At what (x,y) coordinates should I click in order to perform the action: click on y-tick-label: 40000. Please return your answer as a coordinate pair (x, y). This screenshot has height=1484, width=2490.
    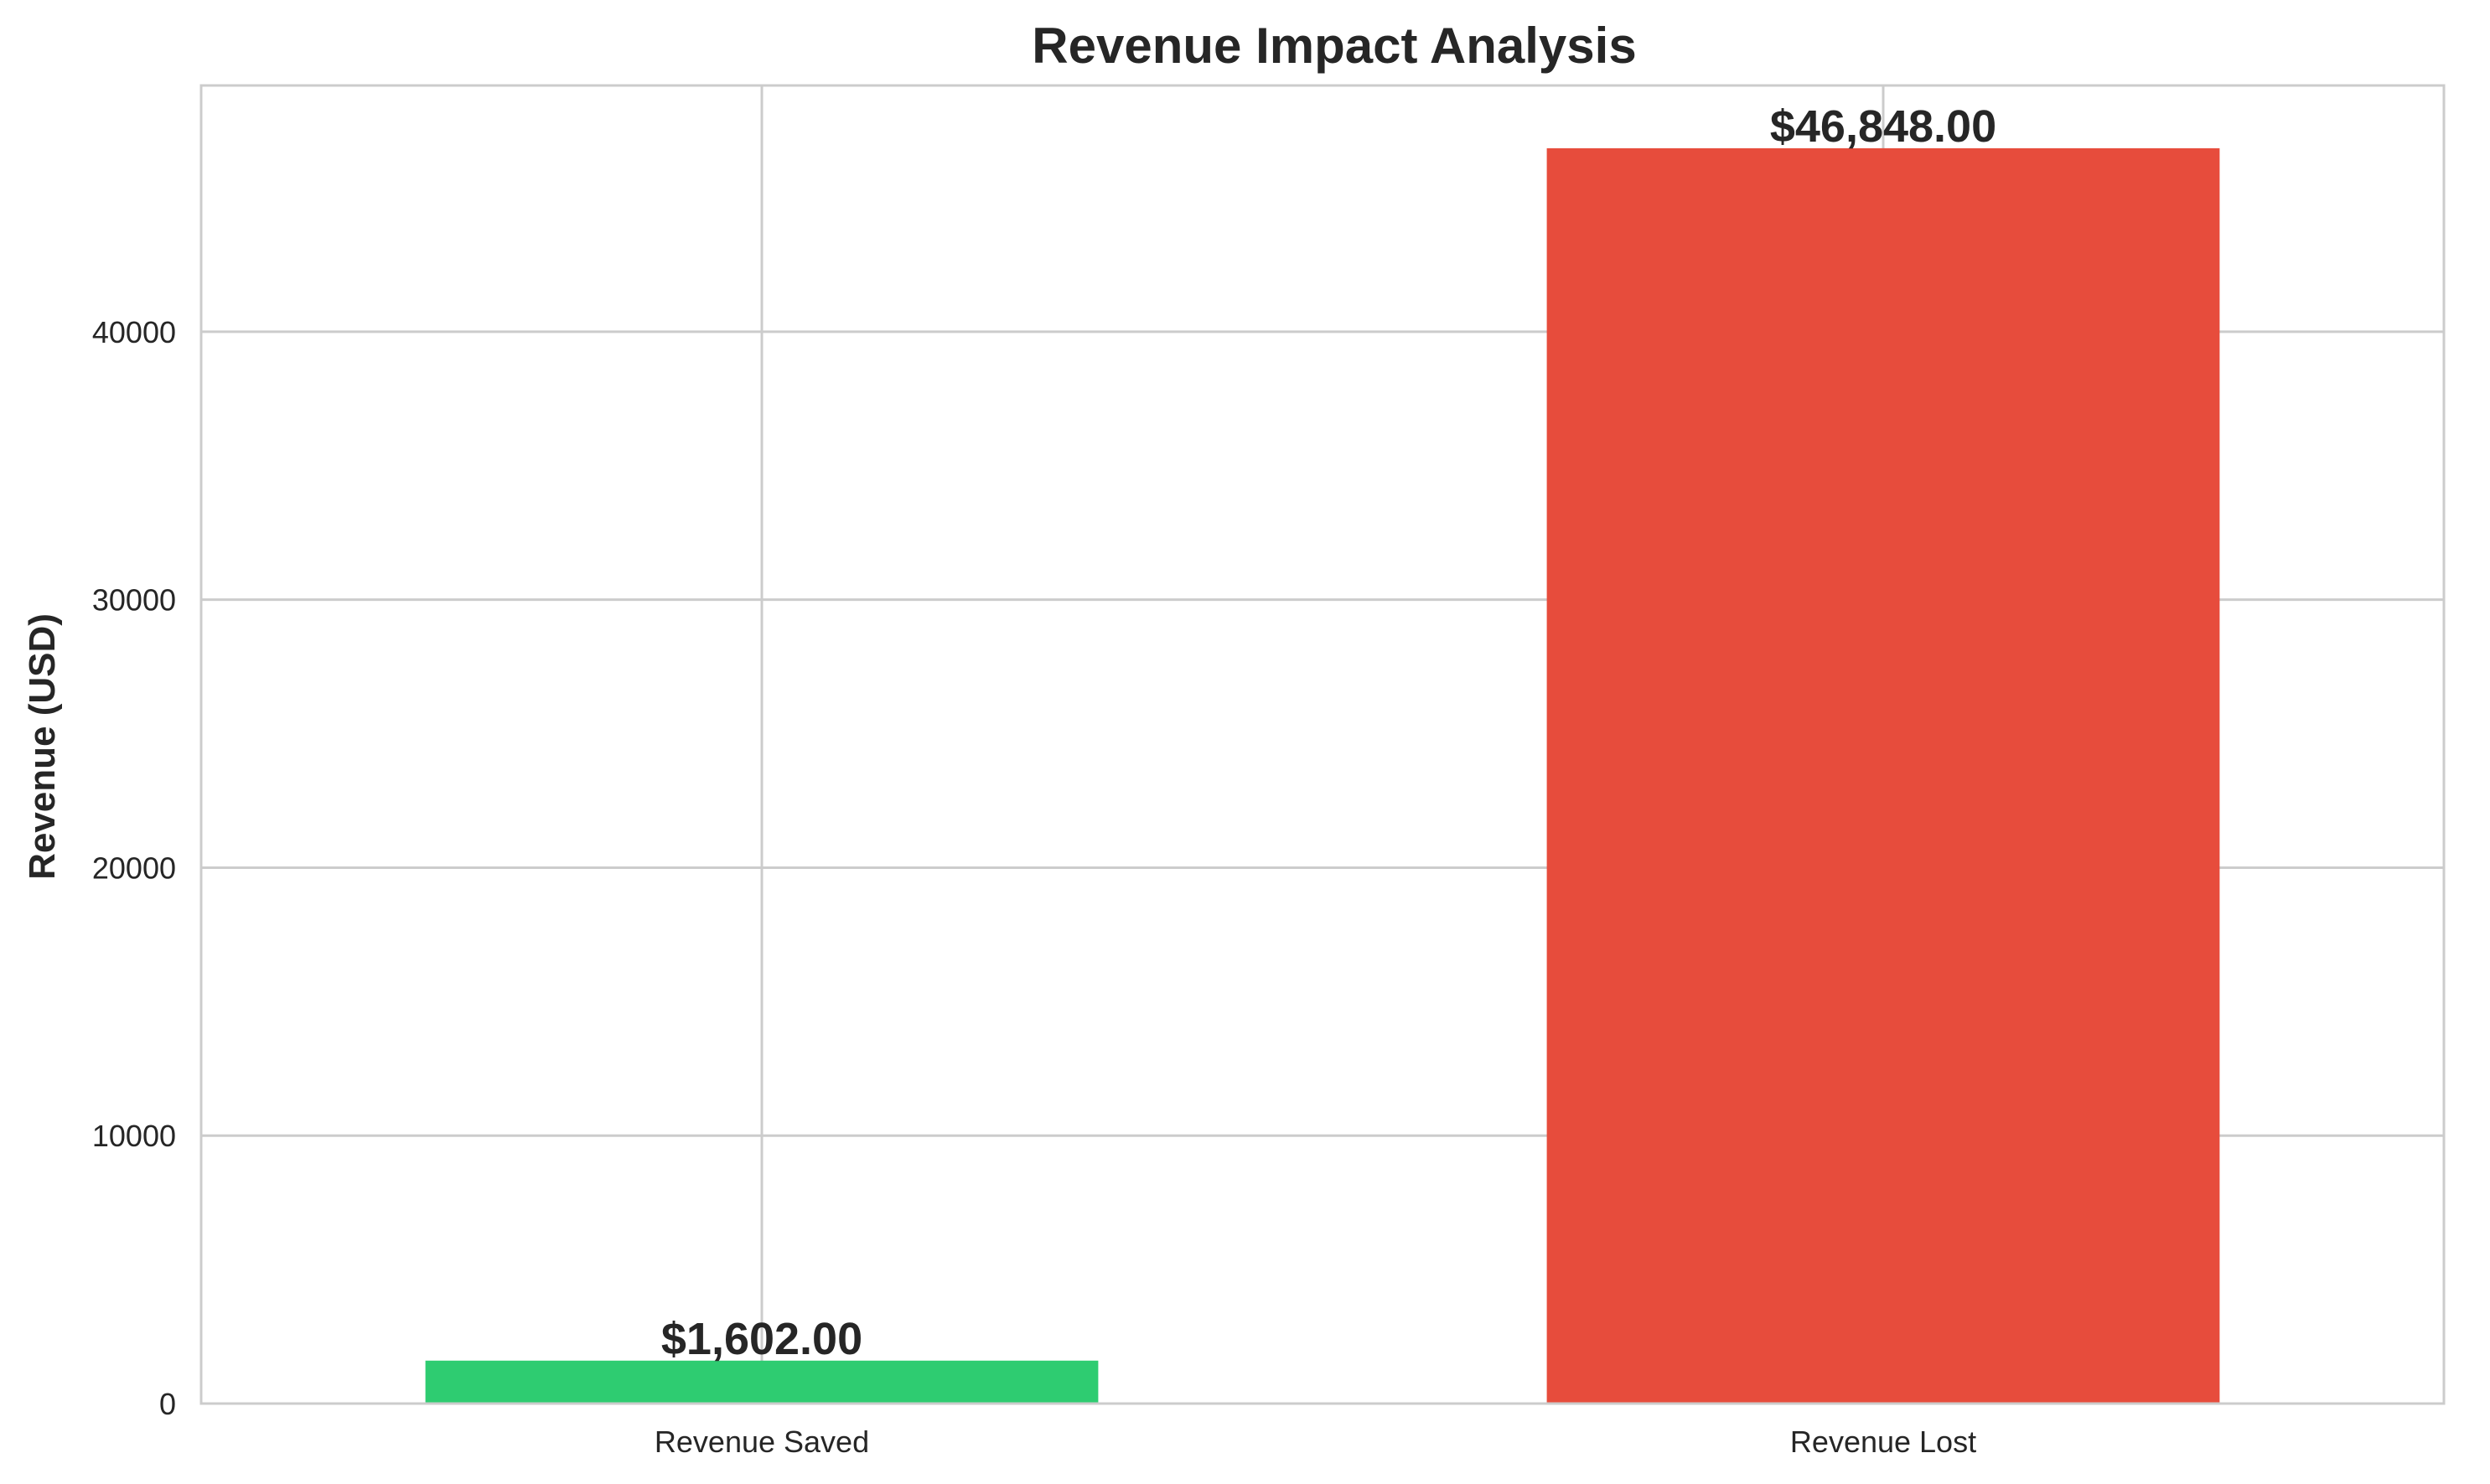
    Looking at the image, I should click on (134, 332).